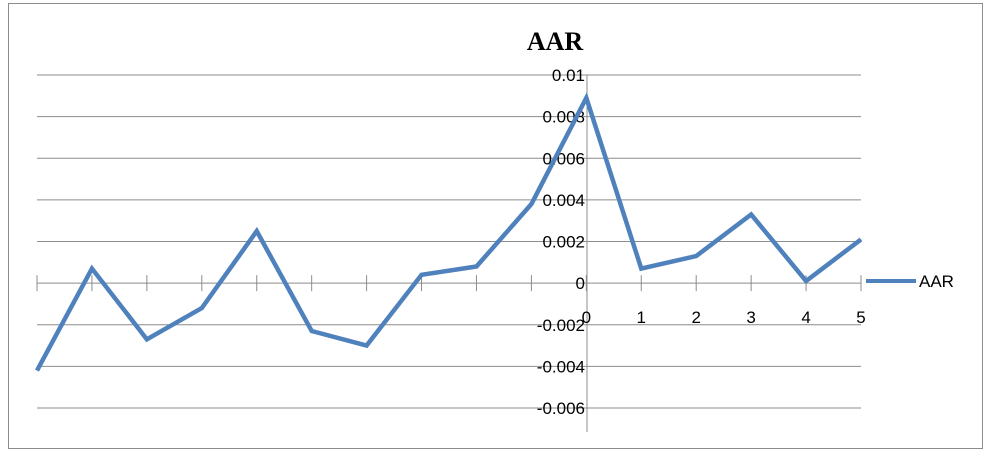  Describe the element at coordinates (563, 242) in the screenshot. I see `y-tick-label: 0.002` at that location.